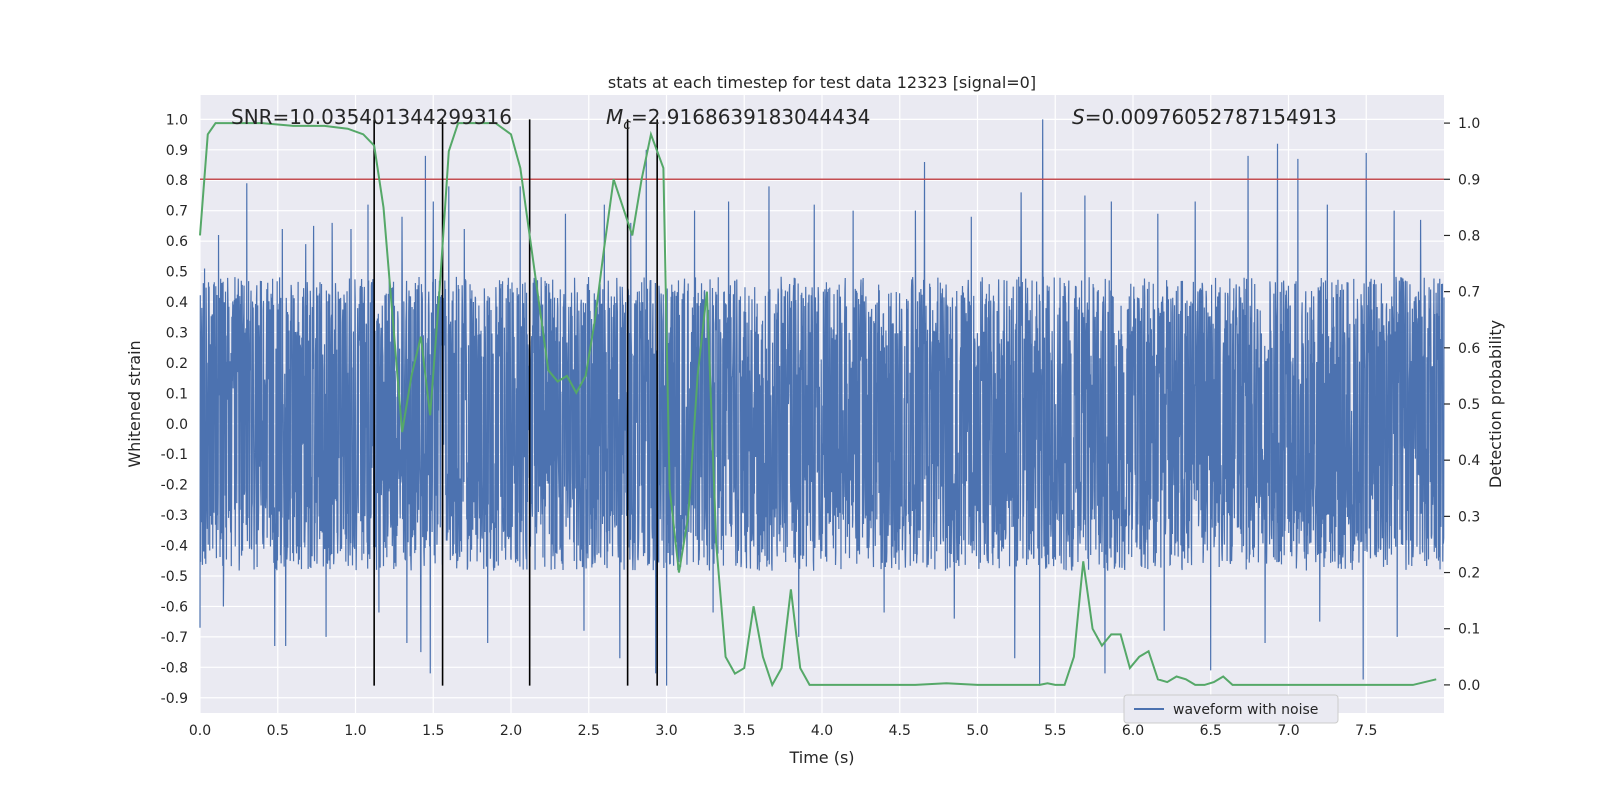  What do you see at coordinates (1469, 293) in the screenshot?
I see `y-right-tick-label-3: 0.7` at bounding box center [1469, 293].